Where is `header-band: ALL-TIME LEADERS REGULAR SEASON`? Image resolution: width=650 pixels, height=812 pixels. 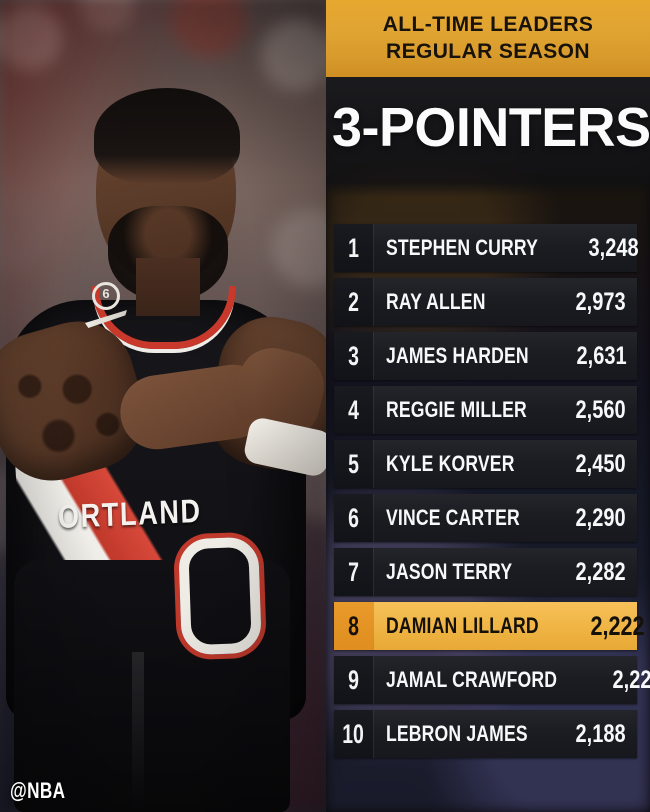 header-band: ALL-TIME LEADERS REGULAR SEASON is located at coordinates (488, 38).